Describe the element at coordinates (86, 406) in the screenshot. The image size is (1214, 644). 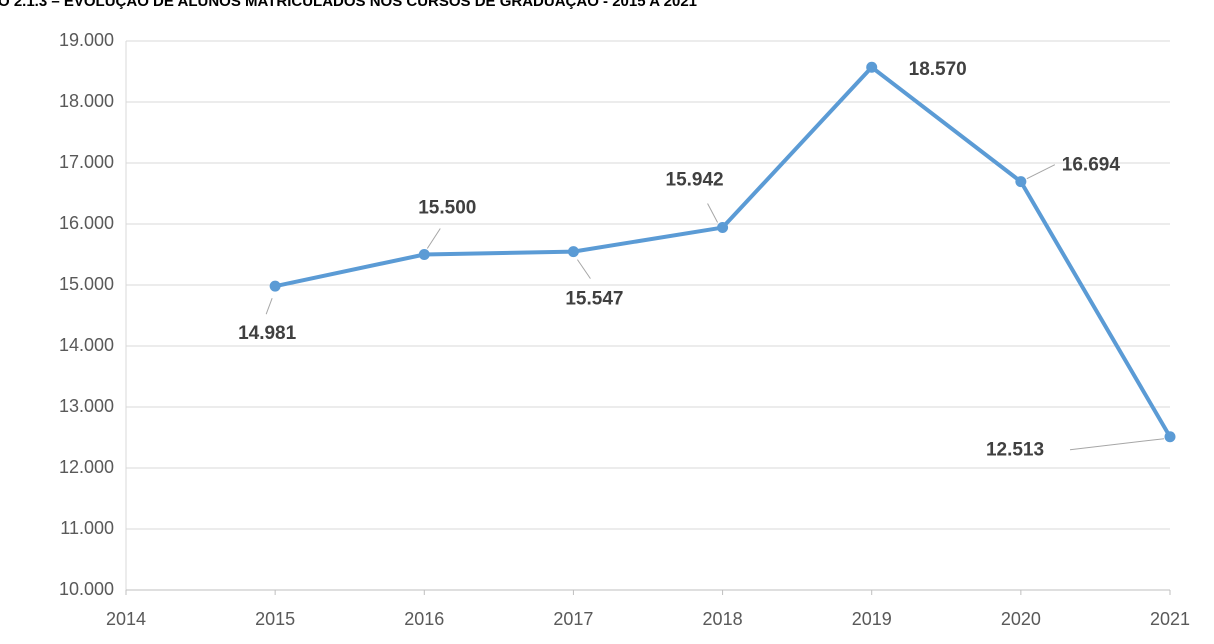
I see `y-tick-label: 13.000` at that location.